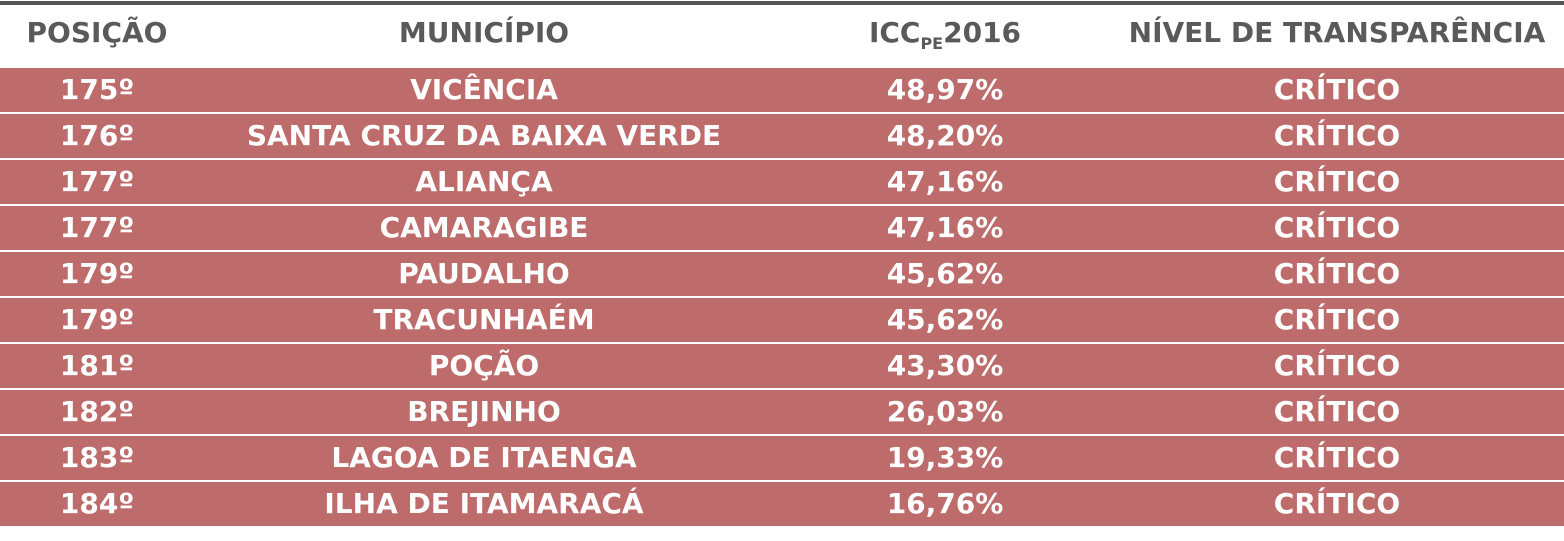 The width and height of the screenshot is (1564, 541). What do you see at coordinates (782, 3) in the screenshot?
I see `top-rule` at bounding box center [782, 3].